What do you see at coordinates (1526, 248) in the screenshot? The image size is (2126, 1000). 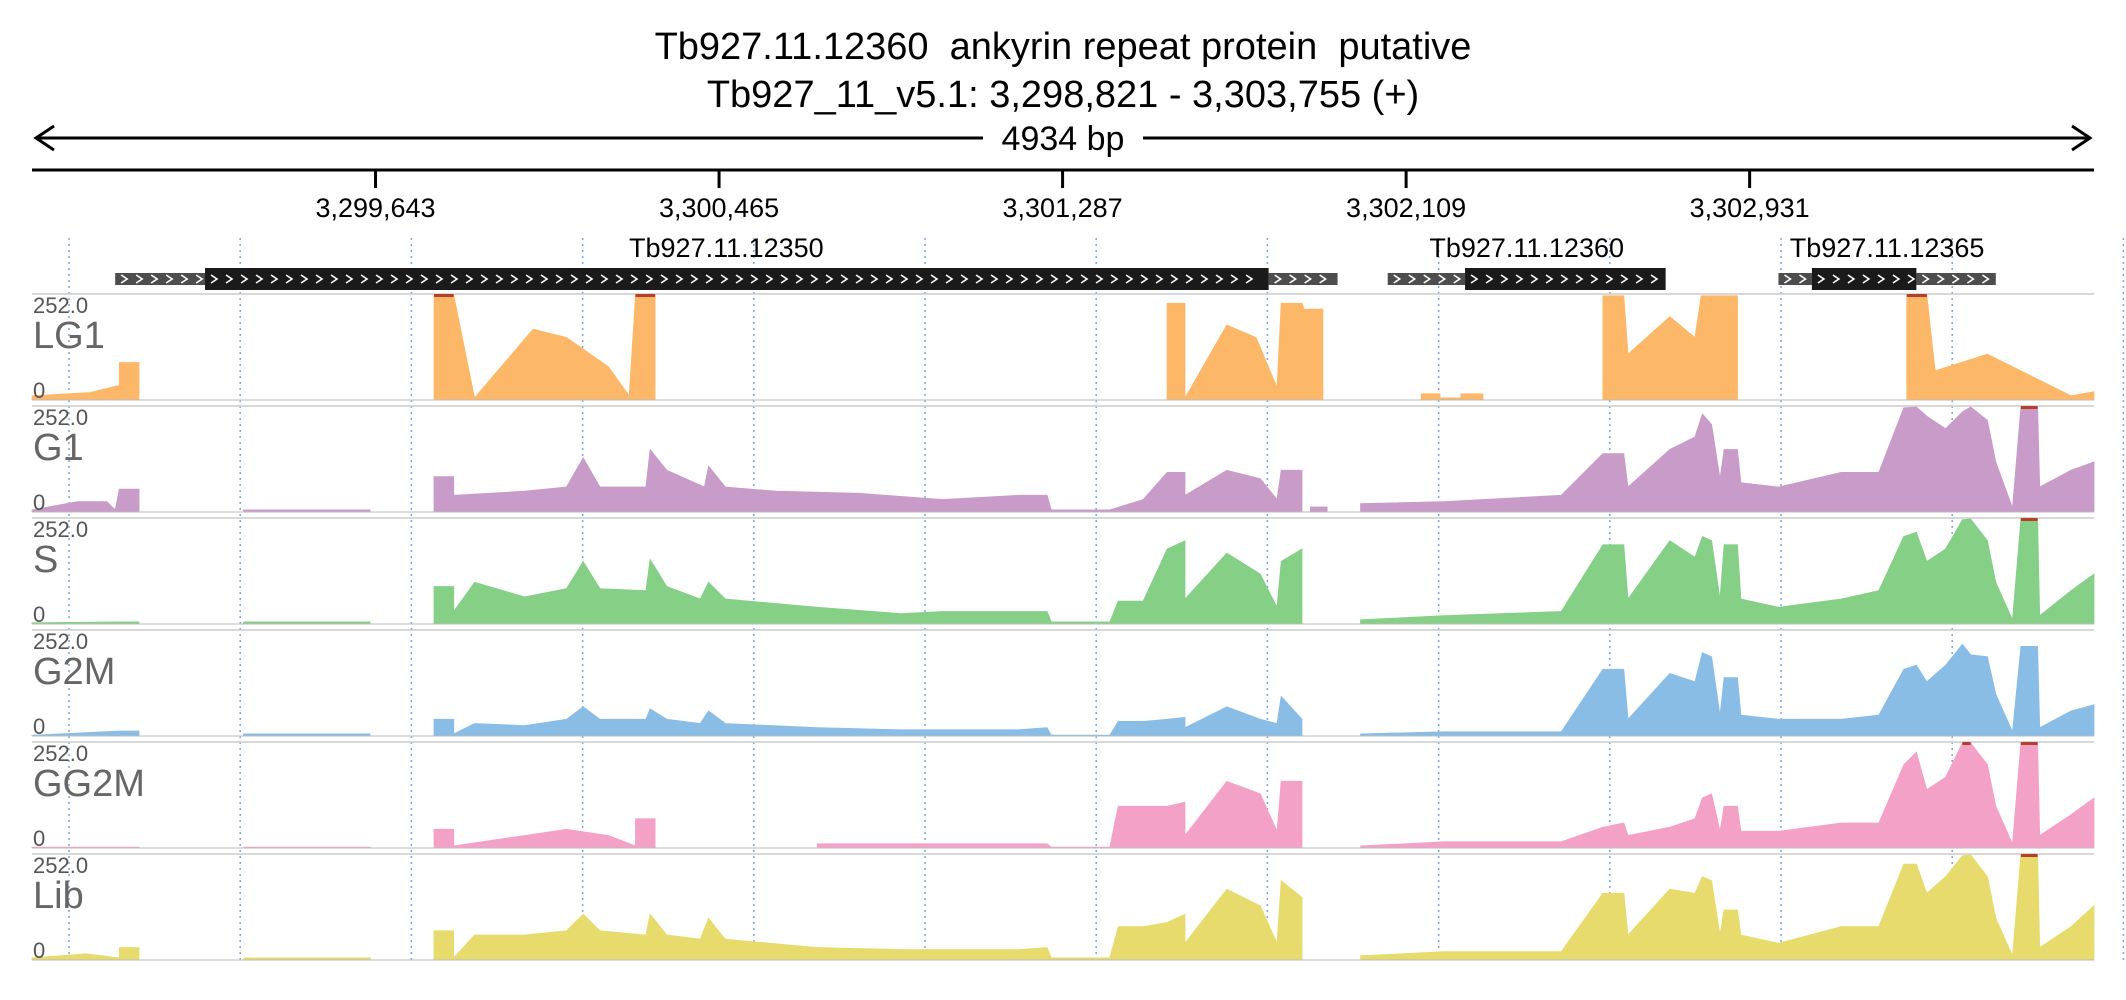 I see `gene-label: Tb927.11.12360` at bounding box center [1526, 248].